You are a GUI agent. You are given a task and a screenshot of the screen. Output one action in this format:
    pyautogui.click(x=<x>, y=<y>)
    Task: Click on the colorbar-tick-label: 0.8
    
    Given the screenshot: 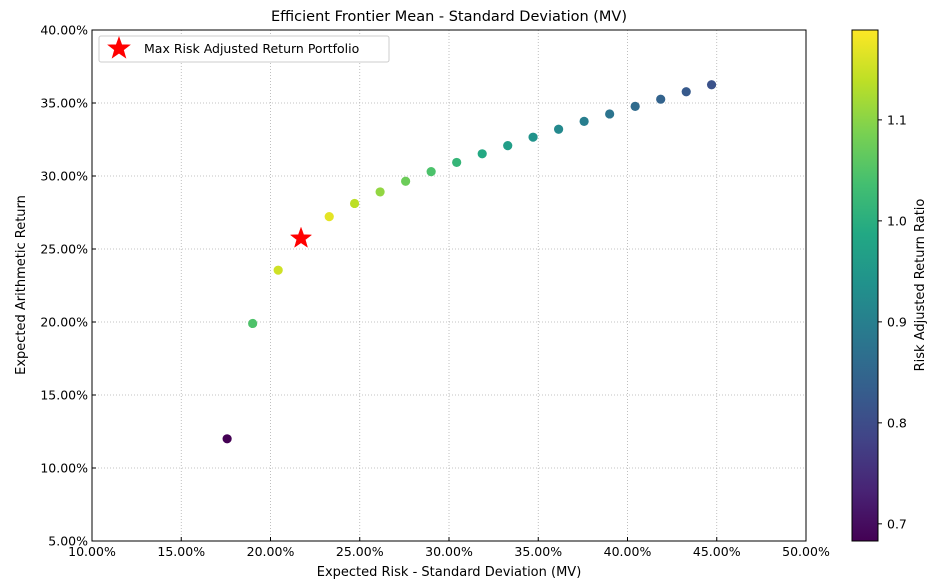 What is the action you would take?
    pyautogui.click(x=897, y=422)
    